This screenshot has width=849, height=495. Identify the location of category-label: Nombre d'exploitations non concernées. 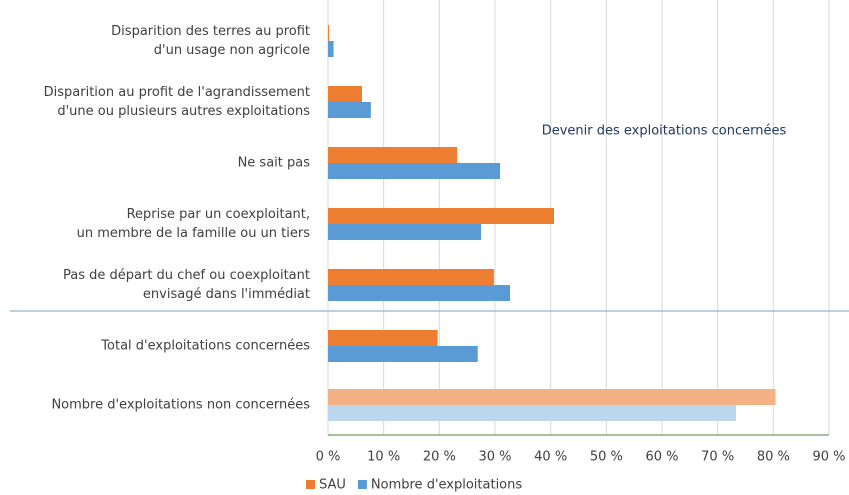
(180, 405).